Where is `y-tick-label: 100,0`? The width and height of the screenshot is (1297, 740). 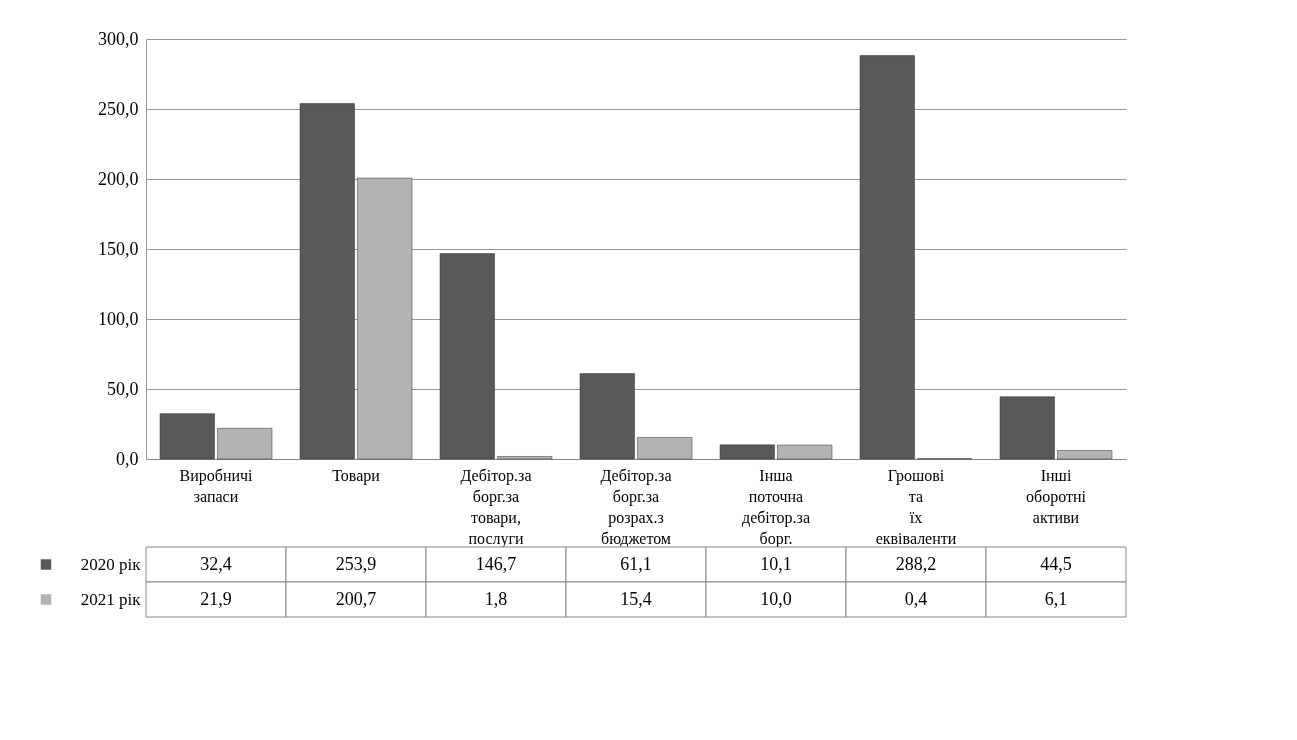 y-tick-label: 100,0 is located at coordinates (118, 318).